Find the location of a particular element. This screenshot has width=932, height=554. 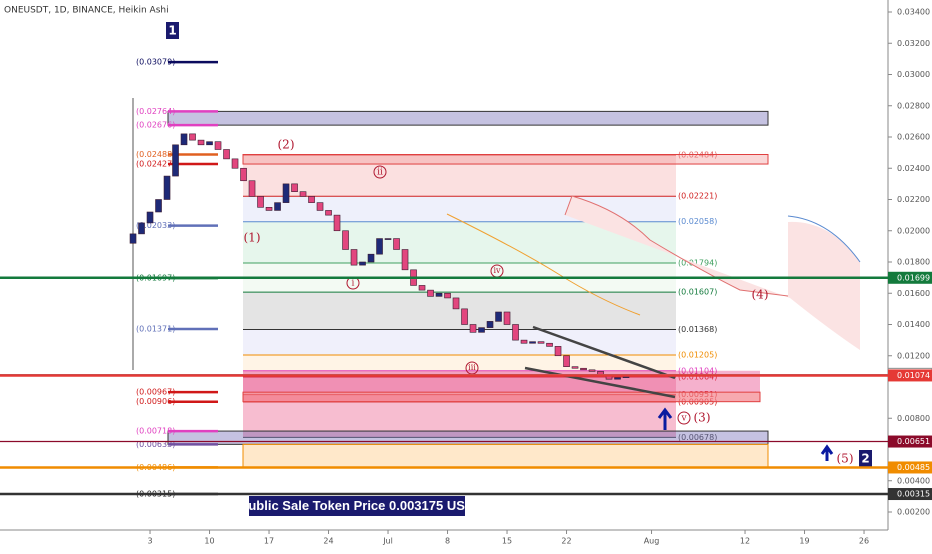

arrow-up is located at coordinates (827, 452).